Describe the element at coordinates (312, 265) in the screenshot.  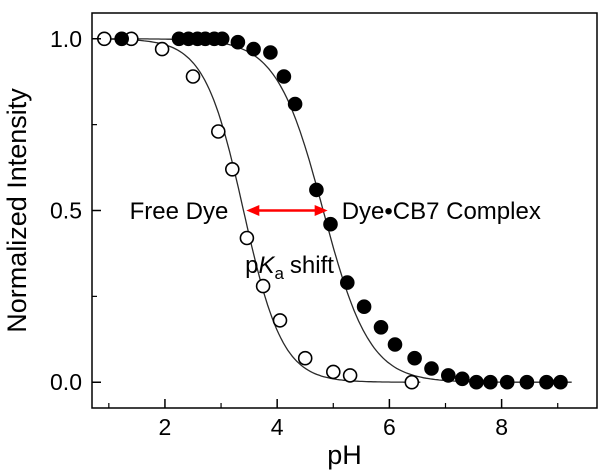
I see `pka-rest: shift` at that location.